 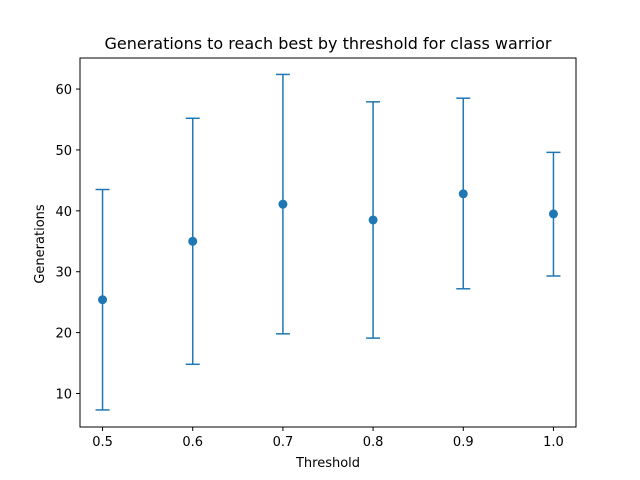 I want to click on y-tick-label: 20, so click(x=63, y=334).